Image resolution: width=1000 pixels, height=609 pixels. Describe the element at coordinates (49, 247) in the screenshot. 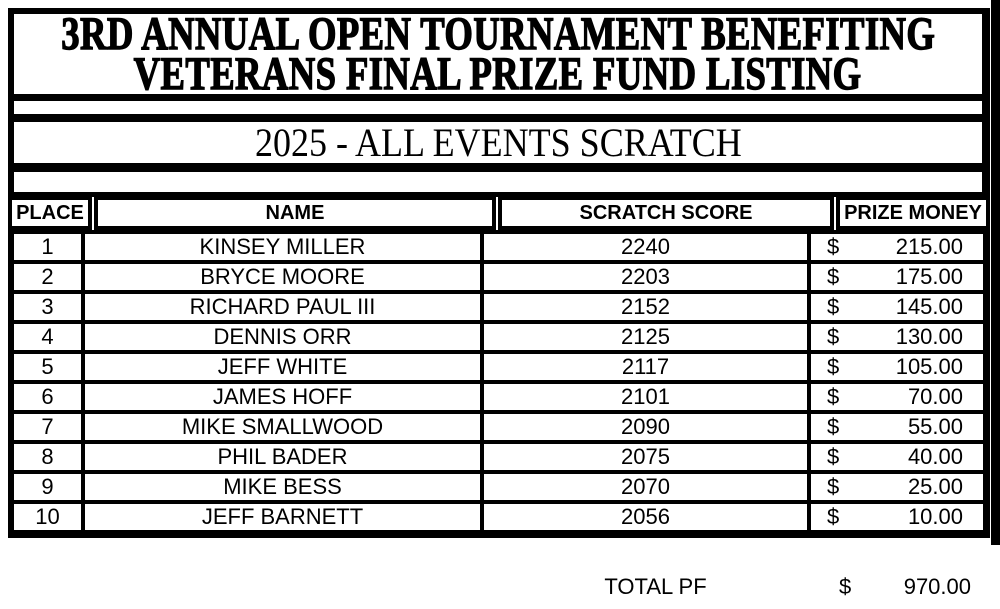

I see `place-cell: 1` at that location.